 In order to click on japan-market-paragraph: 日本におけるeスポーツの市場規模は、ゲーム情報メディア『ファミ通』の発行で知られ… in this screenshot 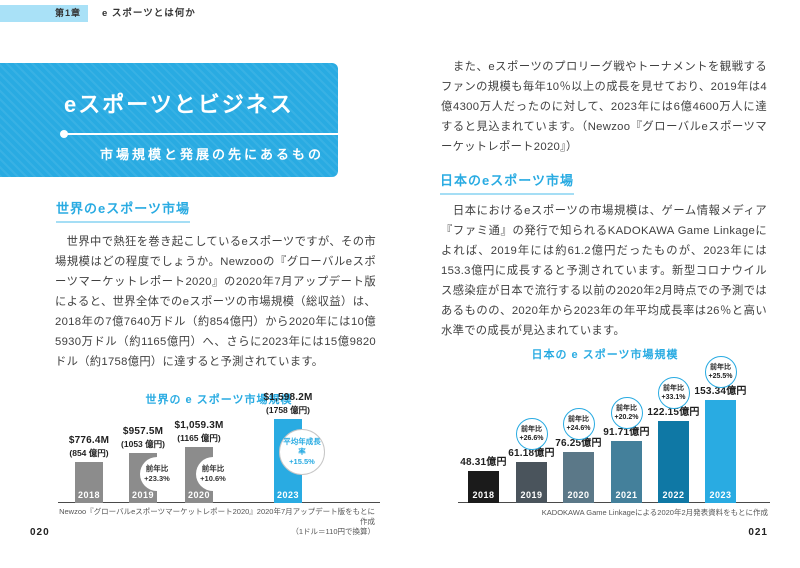, I will do `click(604, 271)`.